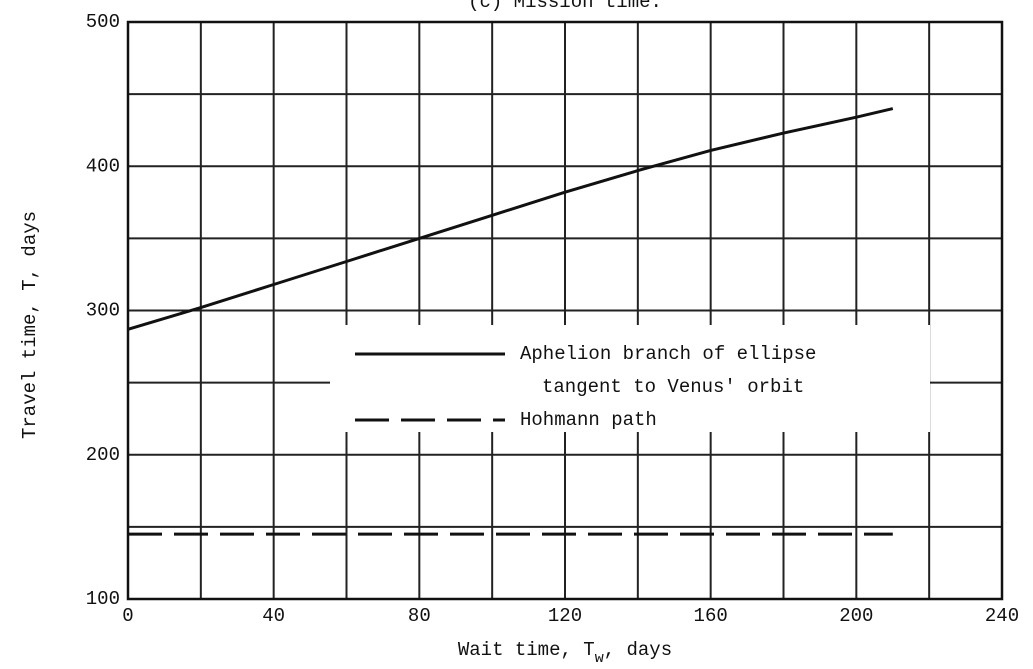 The image size is (1033, 669). What do you see at coordinates (668, 354) in the screenshot?
I see `legend-label: Aphelion branch of ellipse` at bounding box center [668, 354].